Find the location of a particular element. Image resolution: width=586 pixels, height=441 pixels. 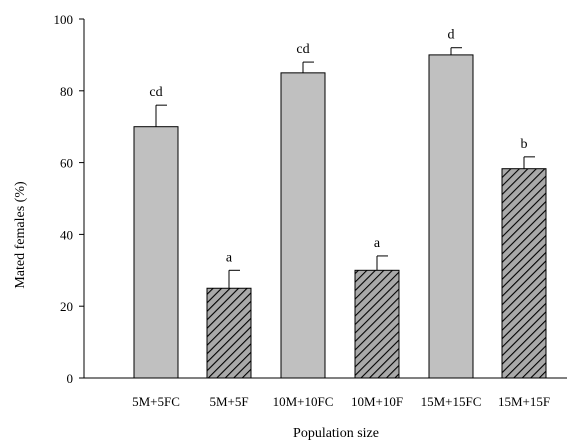

y-tick-label: 100 is located at coordinates (64, 19).